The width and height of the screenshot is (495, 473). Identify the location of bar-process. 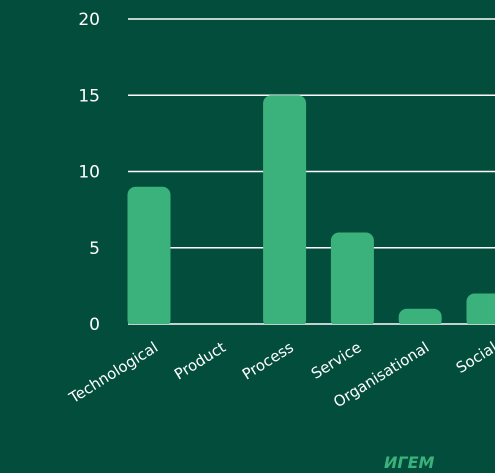
(285, 209).